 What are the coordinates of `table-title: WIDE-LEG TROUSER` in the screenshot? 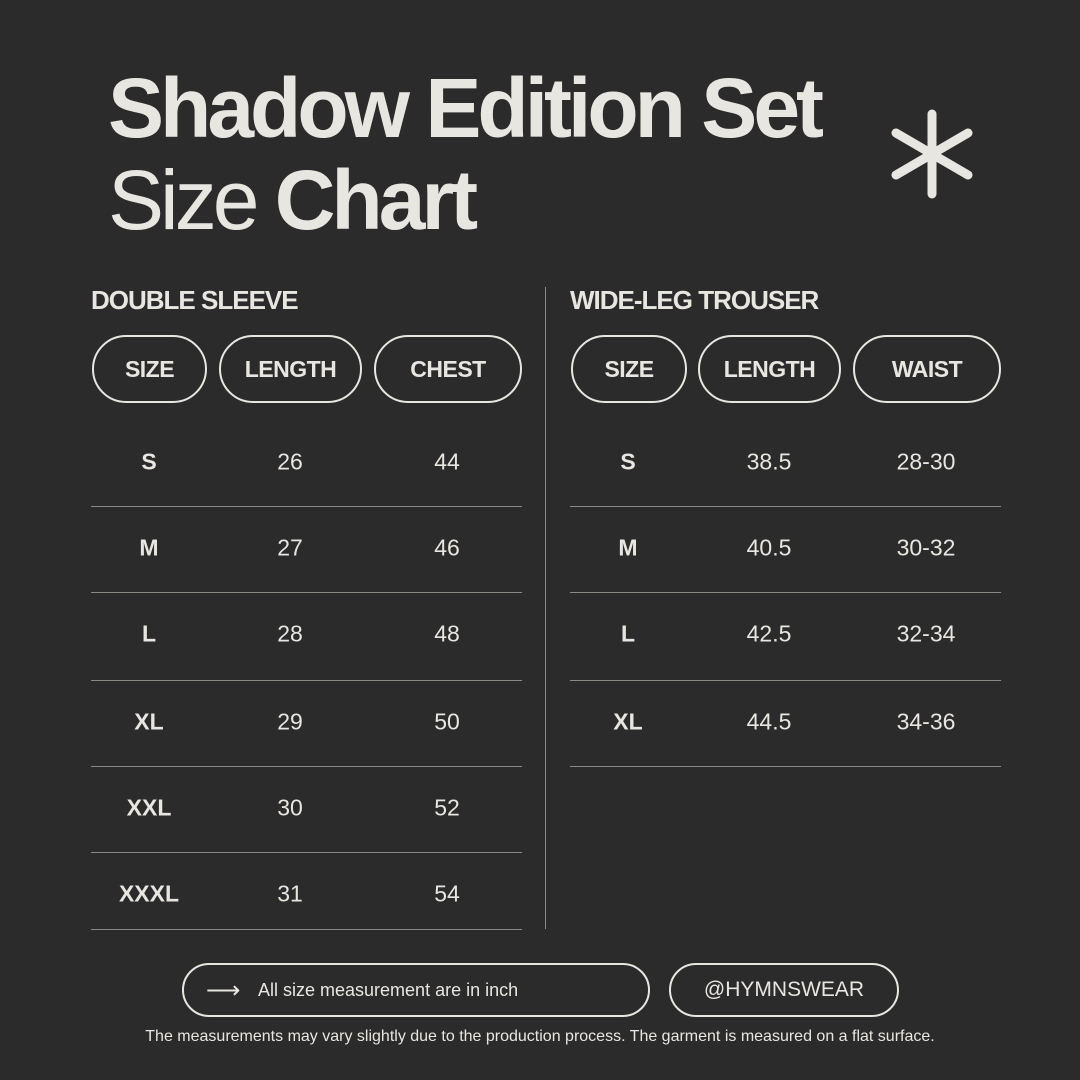 It's located at (694, 300).